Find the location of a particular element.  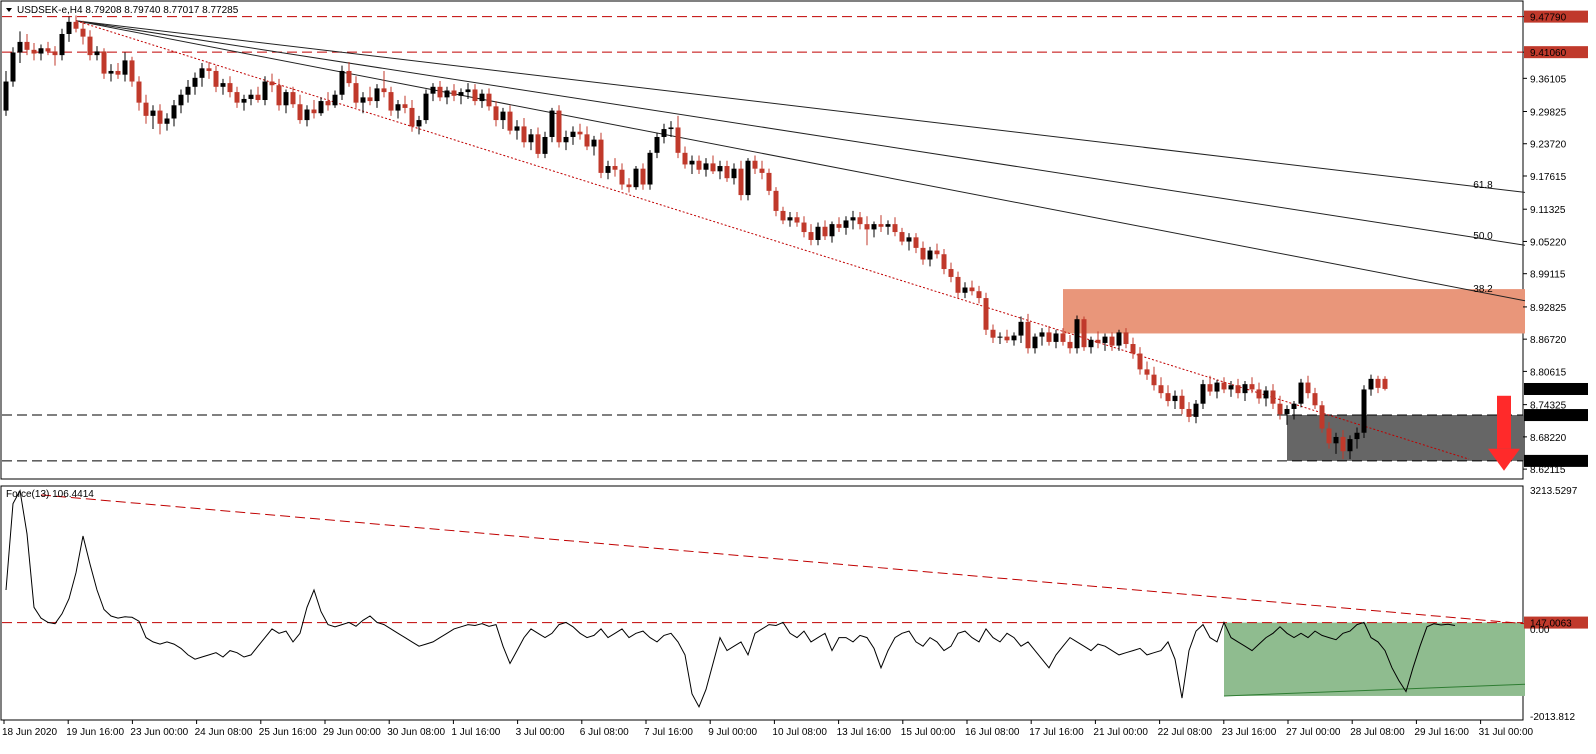

level-price-tag is located at coordinates (1556, 16).